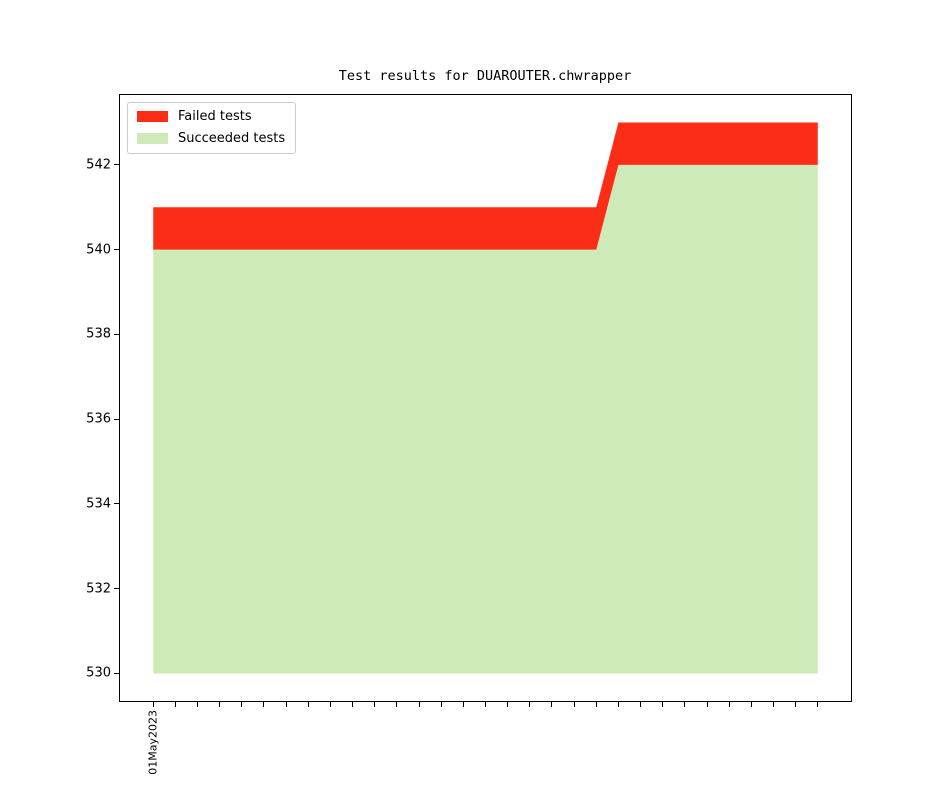 Image resolution: width=944 pixels, height=787 pixels. What do you see at coordinates (98, 250) in the screenshot?
I see `y-tick-label: 540` at bounding box center [98, 250].